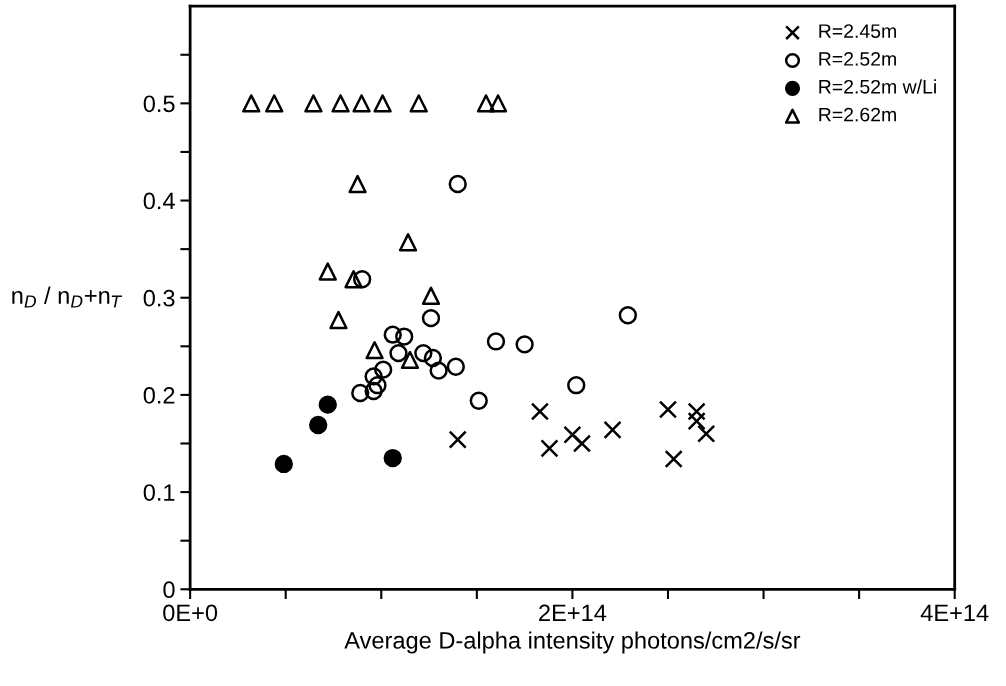  I want to click on x-tick-label: 4E+14, so click(954, 612).